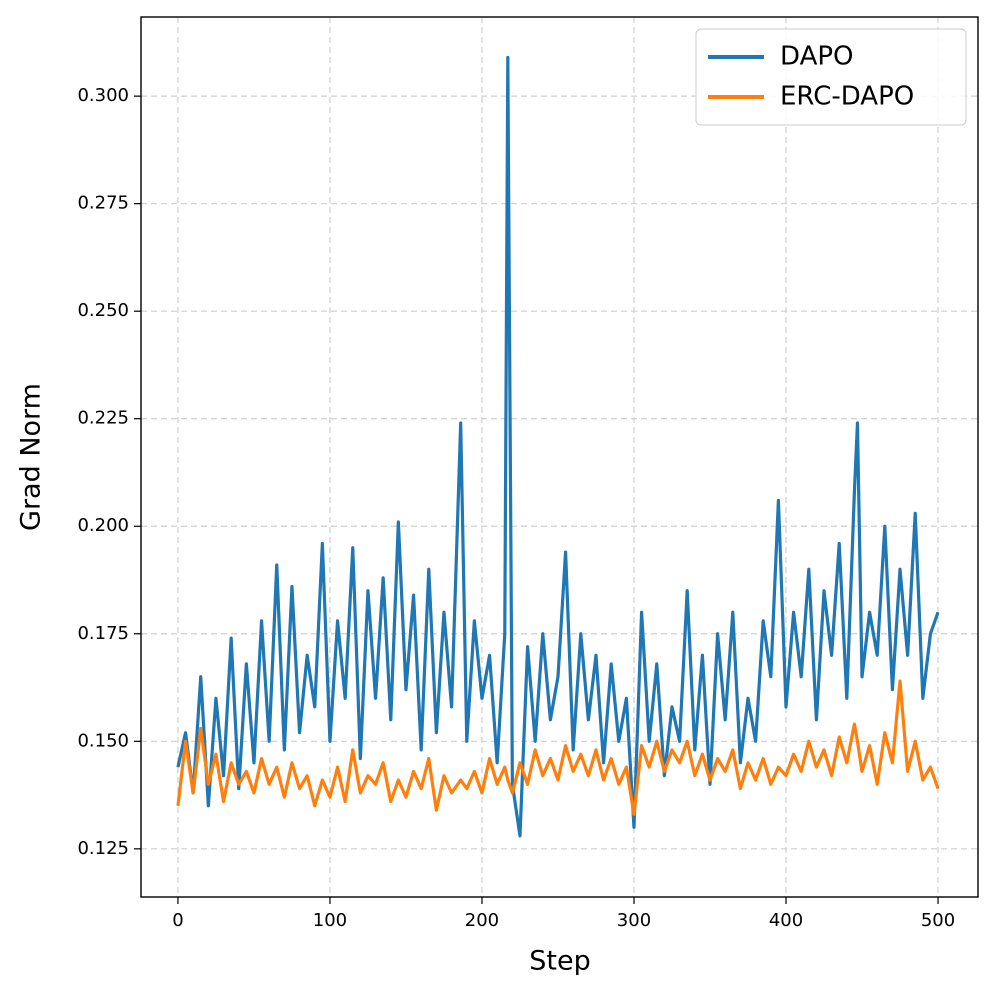 This screenshot has height=995, width=996. I want to click on x-tick-label: 300, so click(634, 920).